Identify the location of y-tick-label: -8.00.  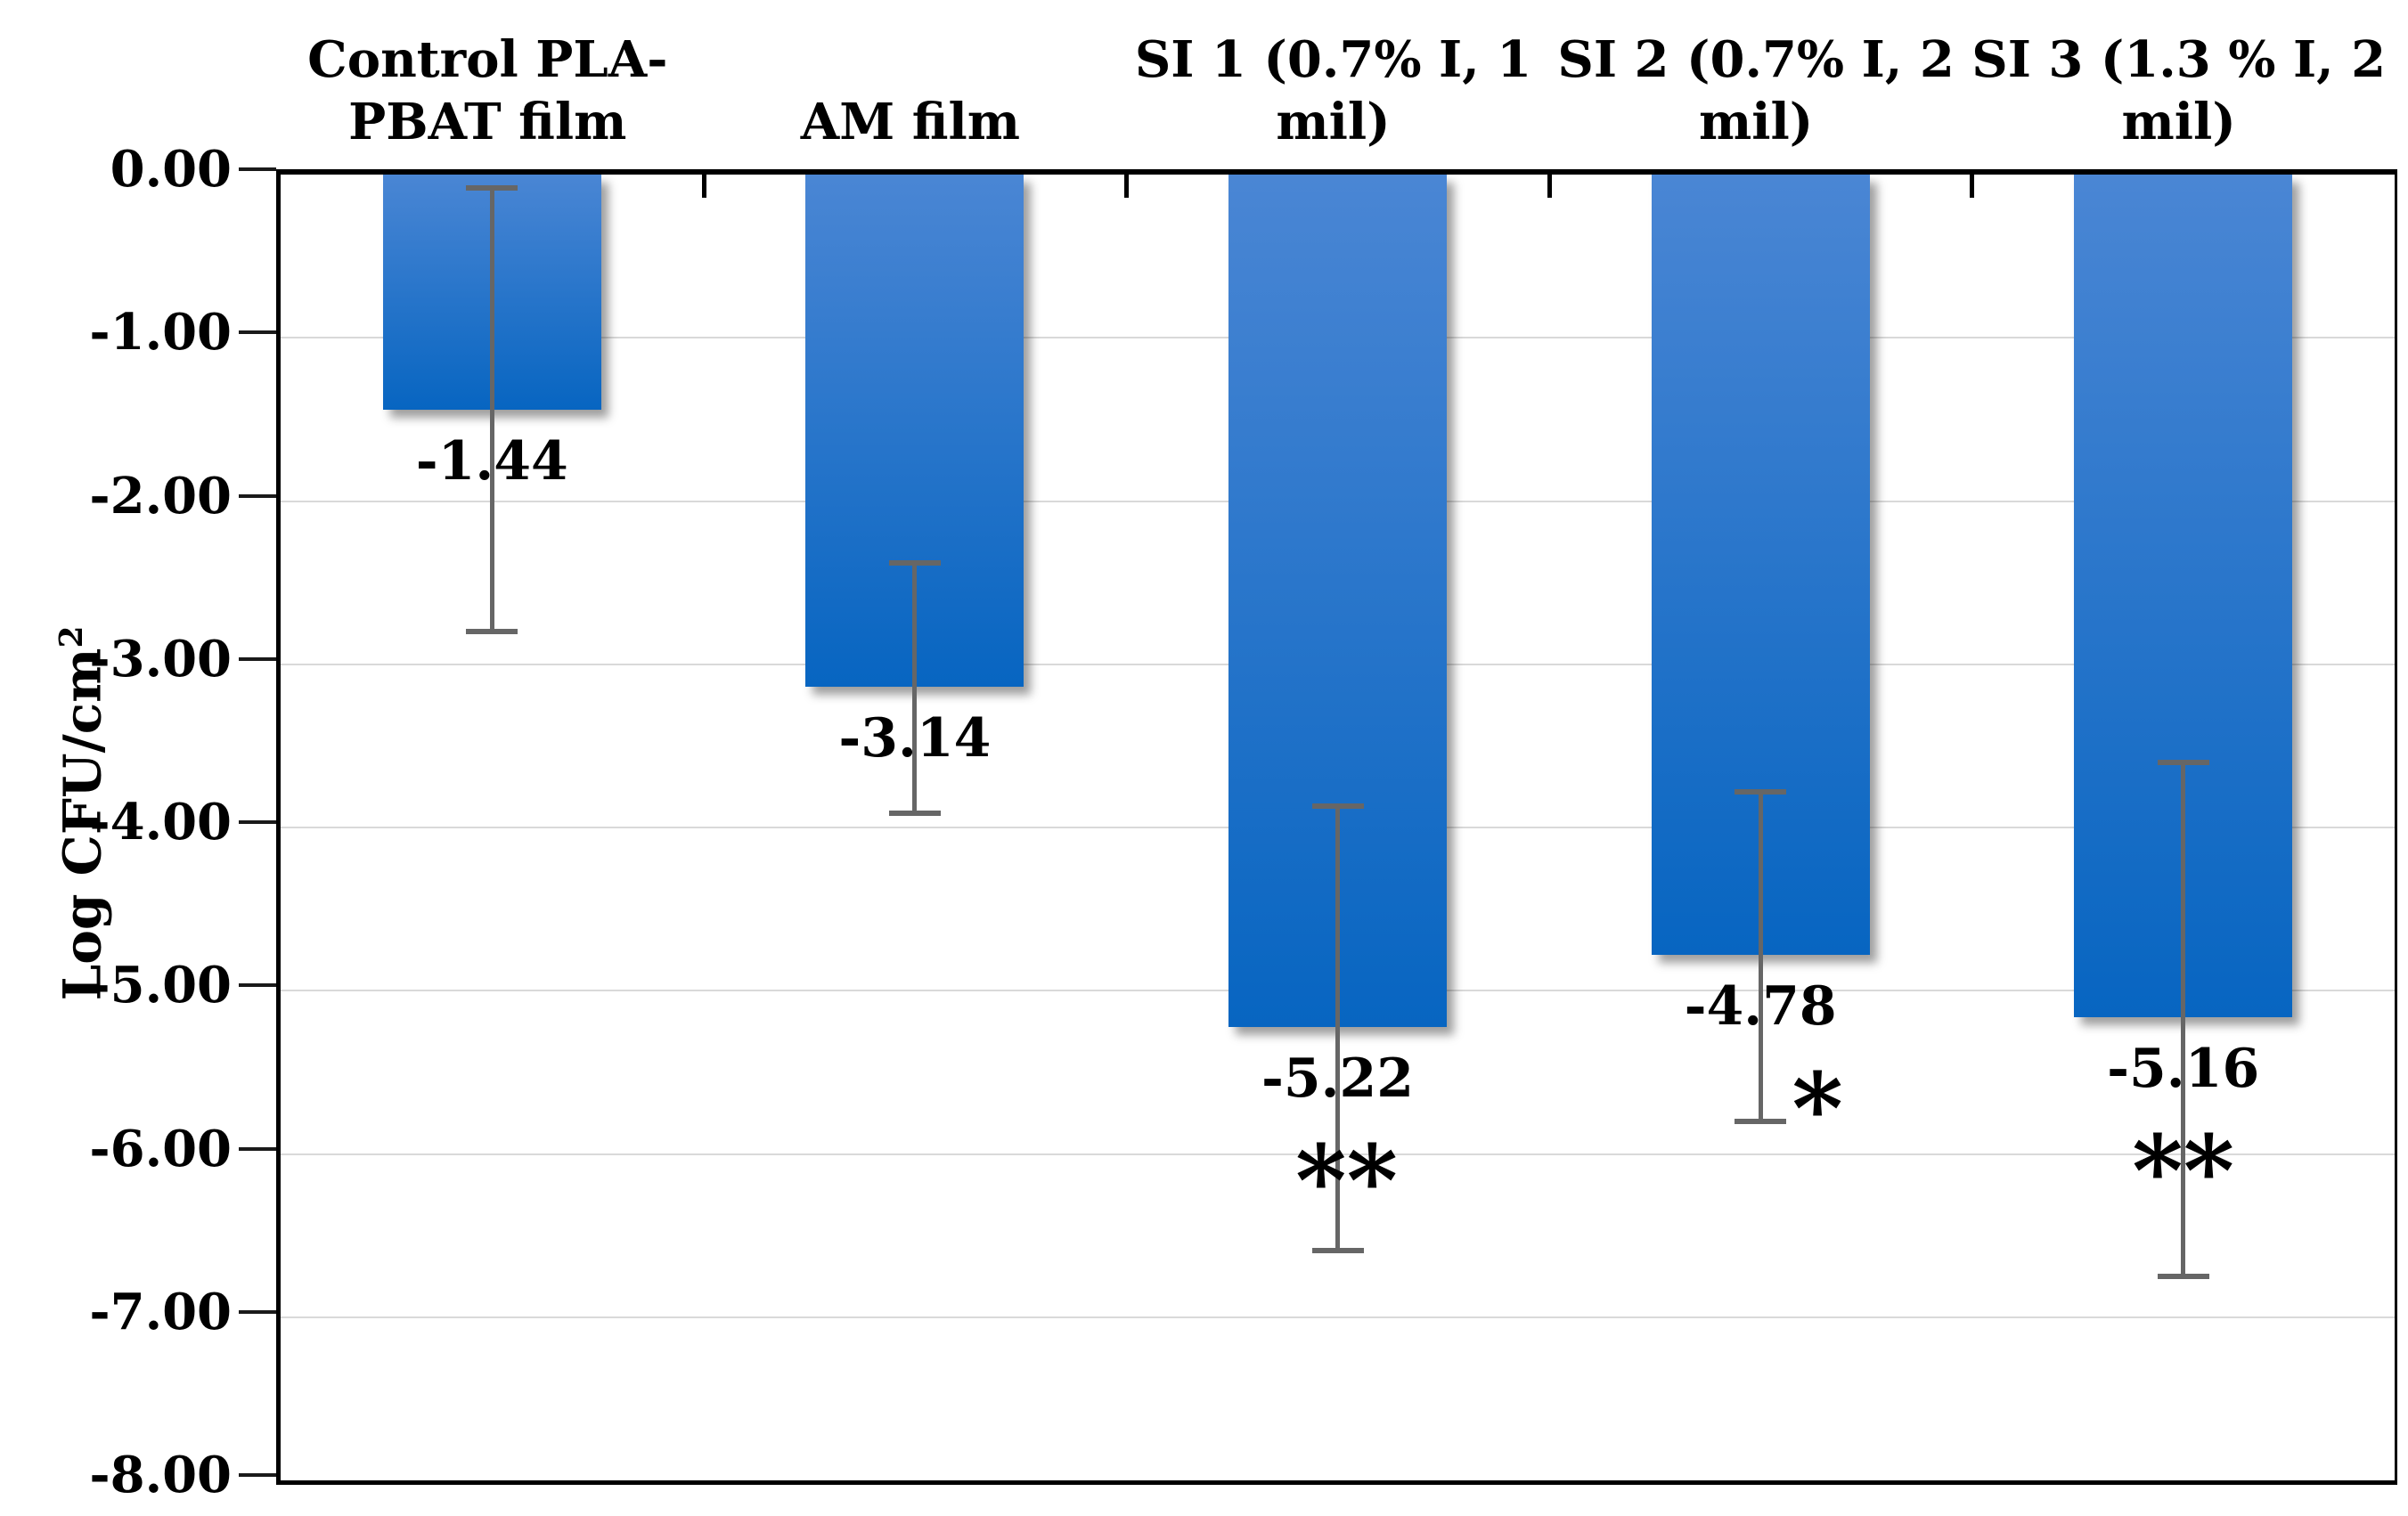
(160, 1475).